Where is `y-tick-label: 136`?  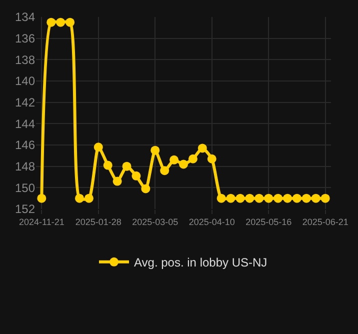
y-tick-label: 136 is located at coordinates (25, 39).